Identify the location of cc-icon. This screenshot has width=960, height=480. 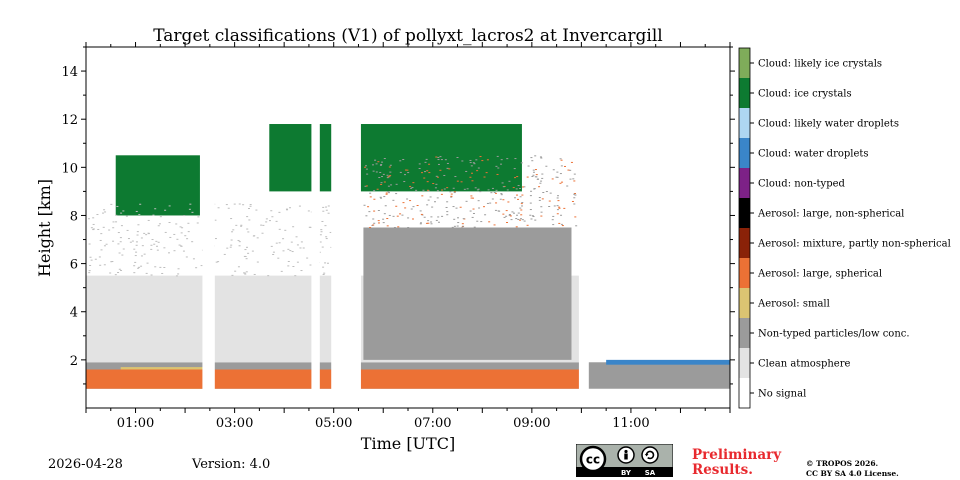
(593, 459).